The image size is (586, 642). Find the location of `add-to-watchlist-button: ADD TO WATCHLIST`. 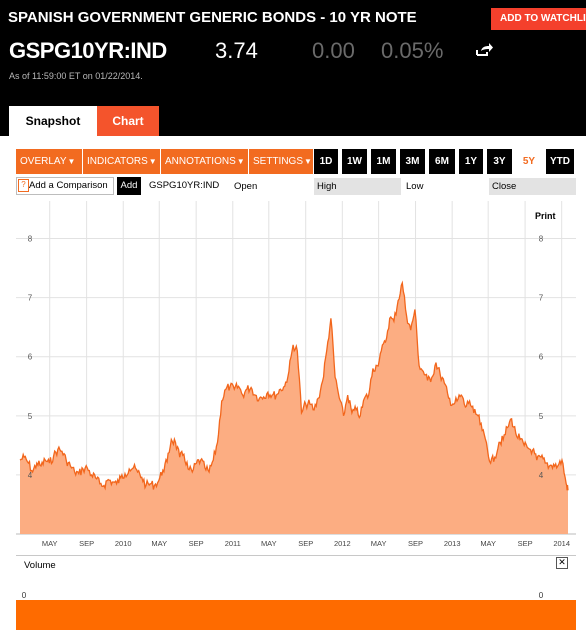

add-to-watchlist-button: ADD TO WATCHLIST is located at coordinates (538, 19).